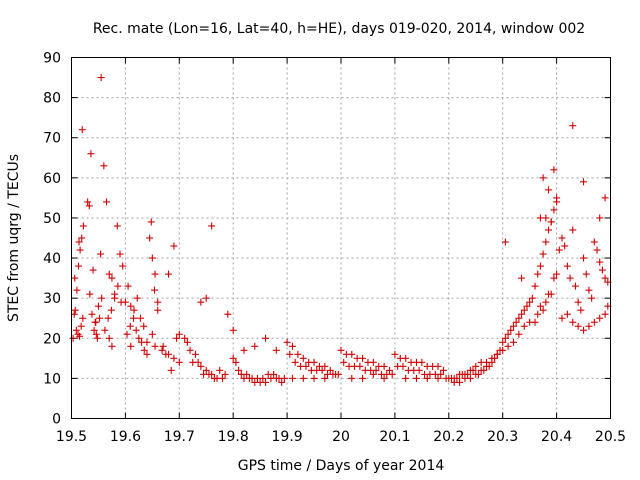  I want to click on x-tick-label: 20, so click(341, 437).